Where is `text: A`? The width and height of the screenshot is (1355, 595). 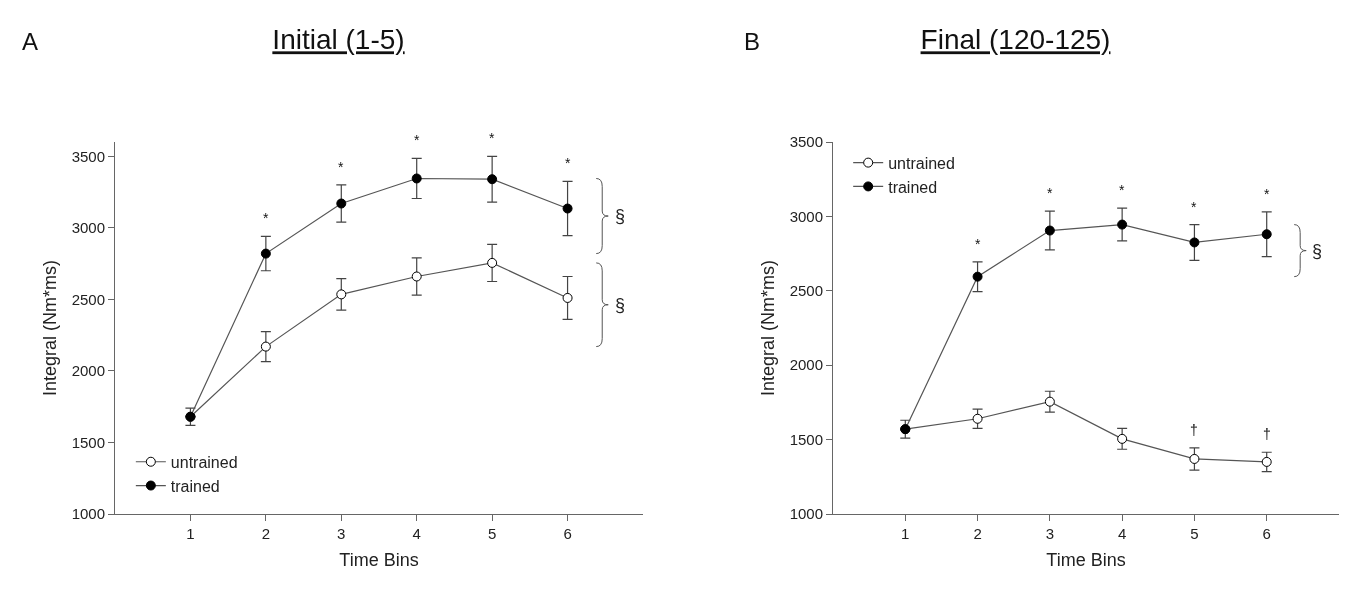
text: A is located at coordinates (30, 41).